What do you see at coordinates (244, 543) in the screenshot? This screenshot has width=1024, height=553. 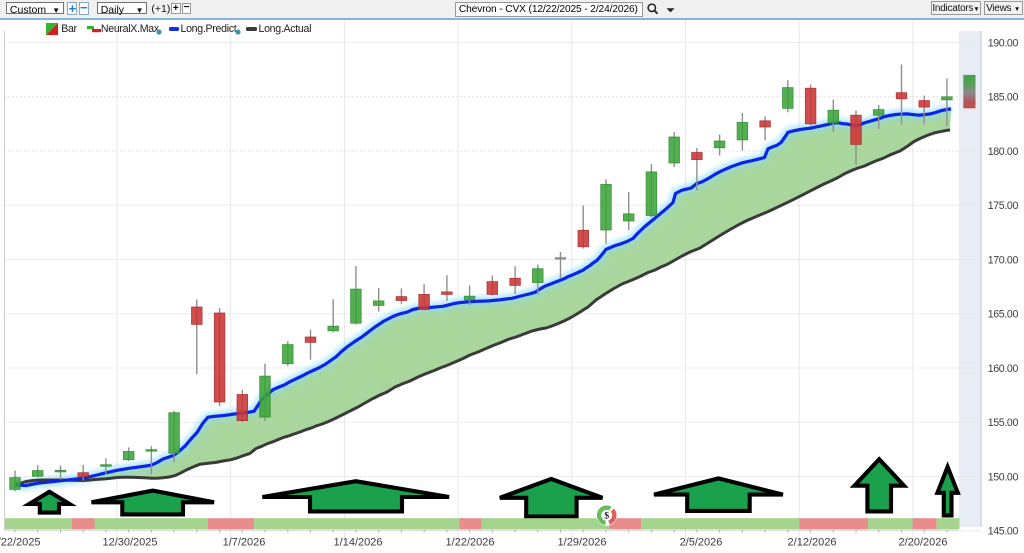 I see `svg-text: 1/7/2026` at bounding box center [244, 543].